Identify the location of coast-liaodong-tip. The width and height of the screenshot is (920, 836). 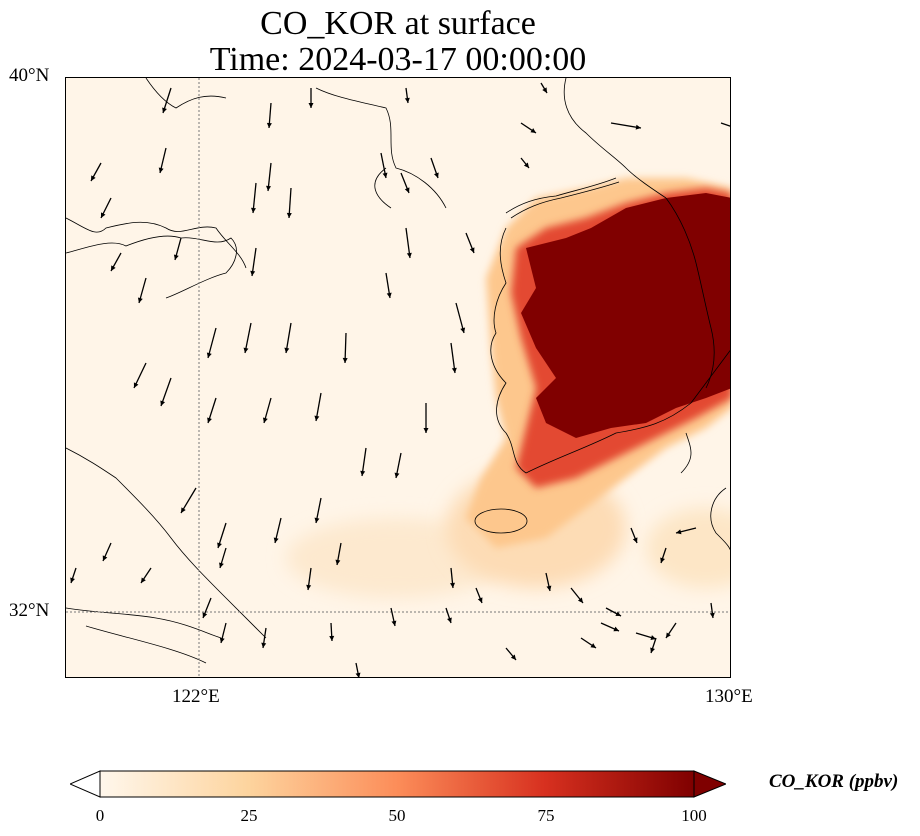
(383, 188).